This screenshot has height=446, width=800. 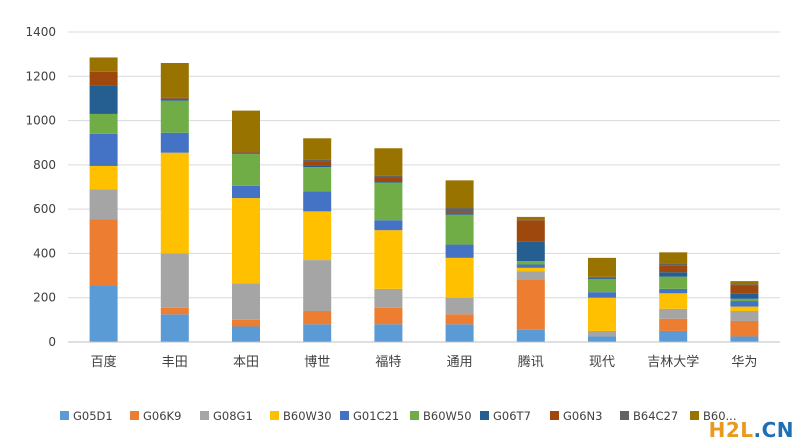 I want to click on y-tick-label: 0, so click(x=52, y=342).